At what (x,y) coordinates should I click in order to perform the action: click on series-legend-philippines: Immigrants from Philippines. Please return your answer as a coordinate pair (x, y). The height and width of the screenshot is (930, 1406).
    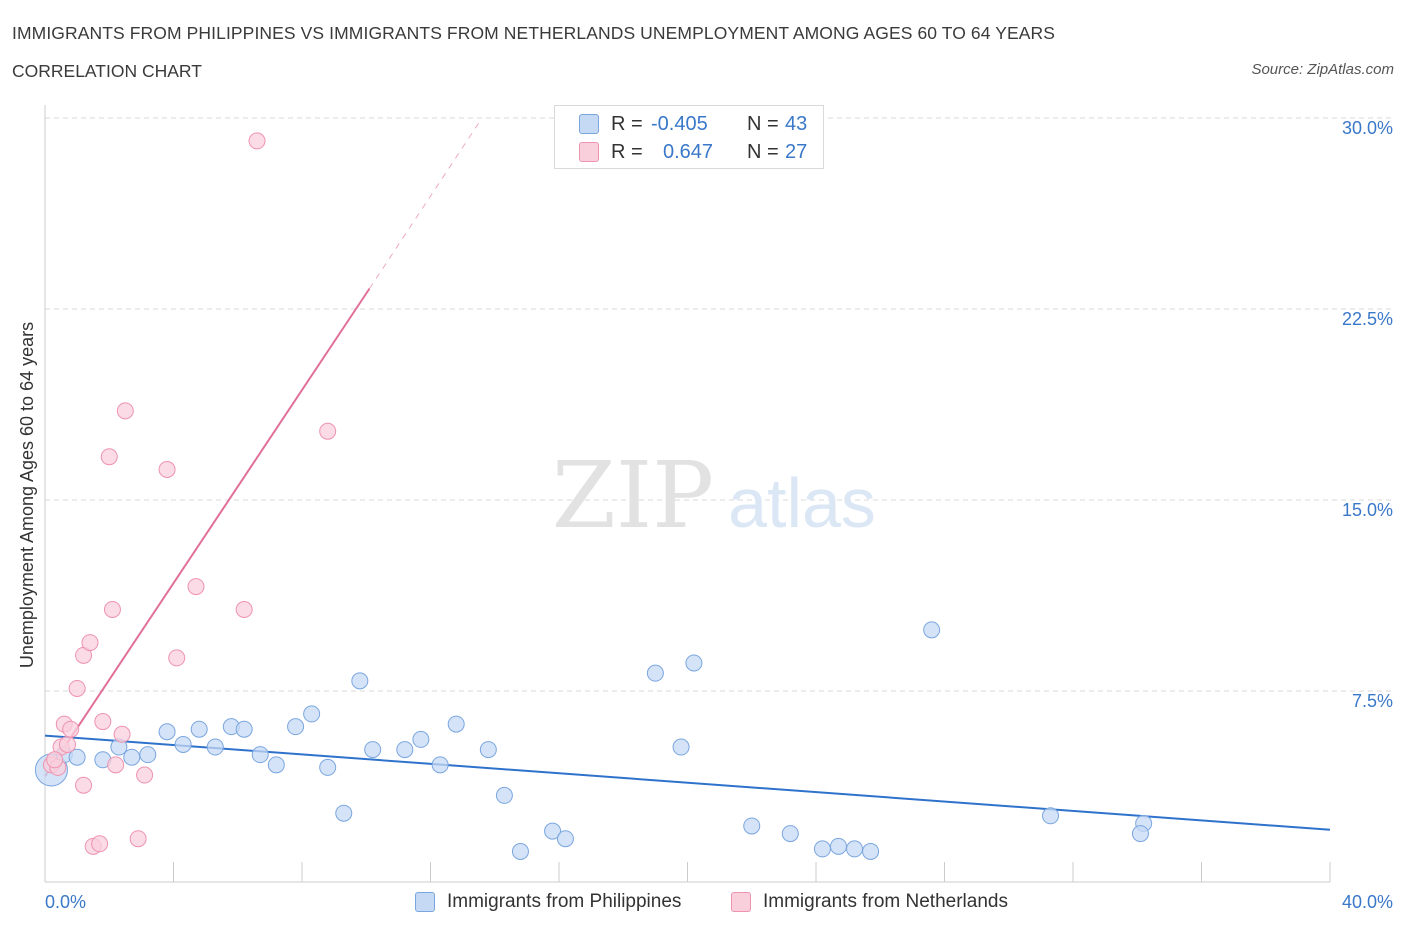
    Looking at the image, I should click on (548, 902).